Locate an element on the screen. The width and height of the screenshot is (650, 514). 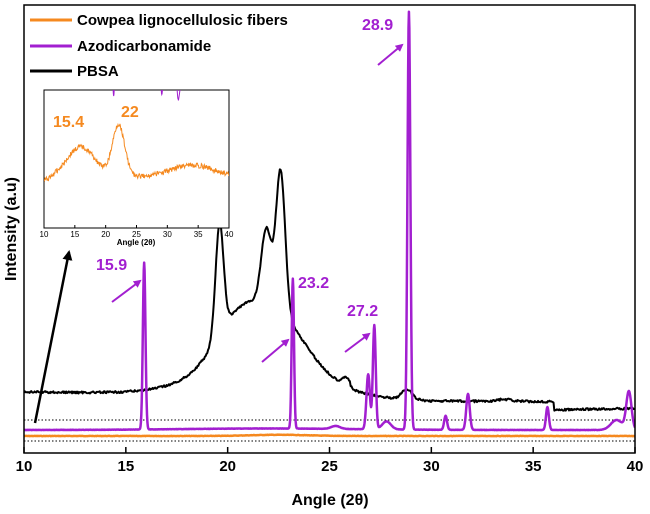
peak-label-27-2: 27.2 is located at coordinates (362, 311).